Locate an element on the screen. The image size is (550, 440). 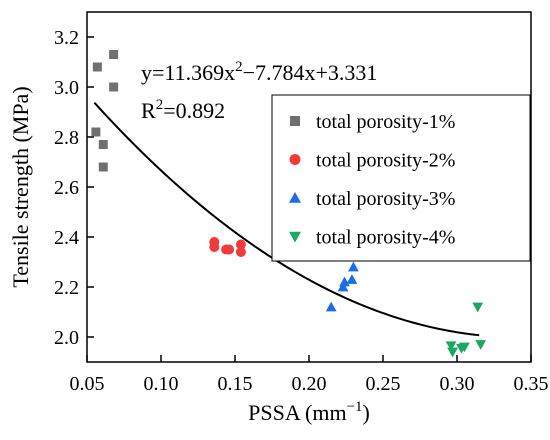
x-axis: 0.05 0.10 0.15 0.20 0.25 0.30 0.35 is located at coordinates (309, 375).